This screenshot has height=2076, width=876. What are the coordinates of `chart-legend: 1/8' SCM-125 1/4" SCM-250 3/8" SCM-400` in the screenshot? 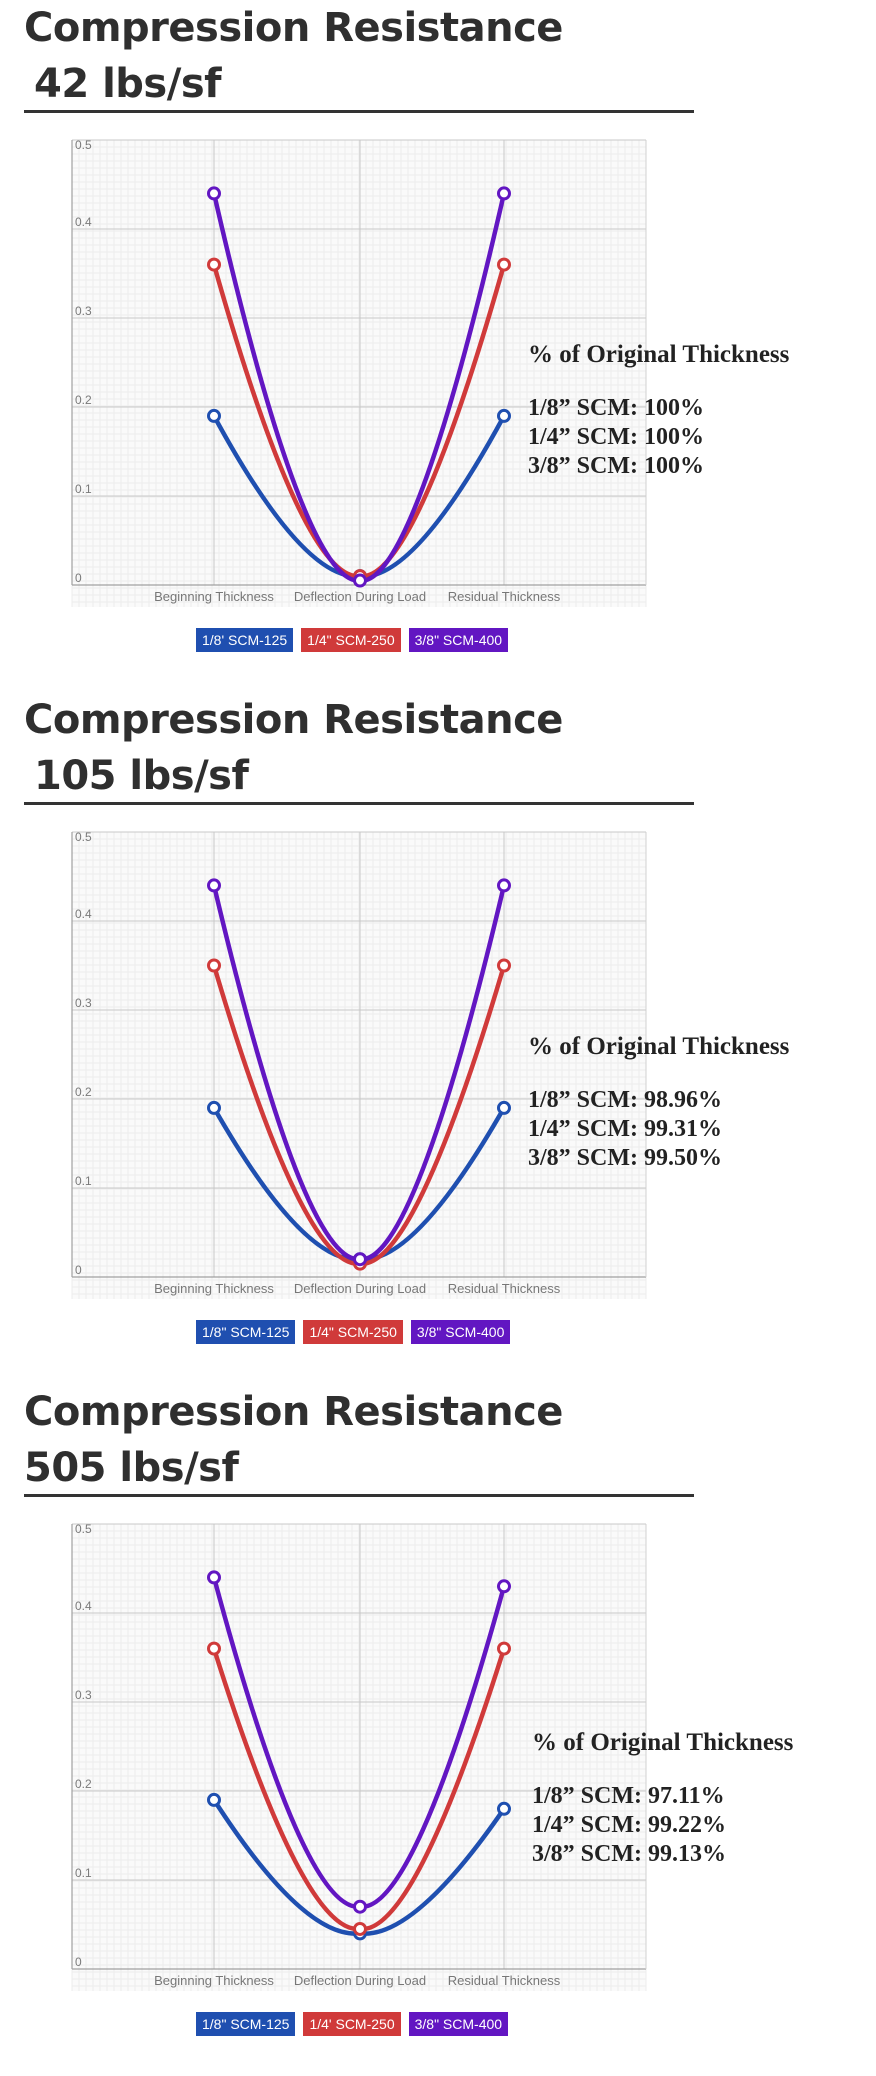 It's located at (352, 640).